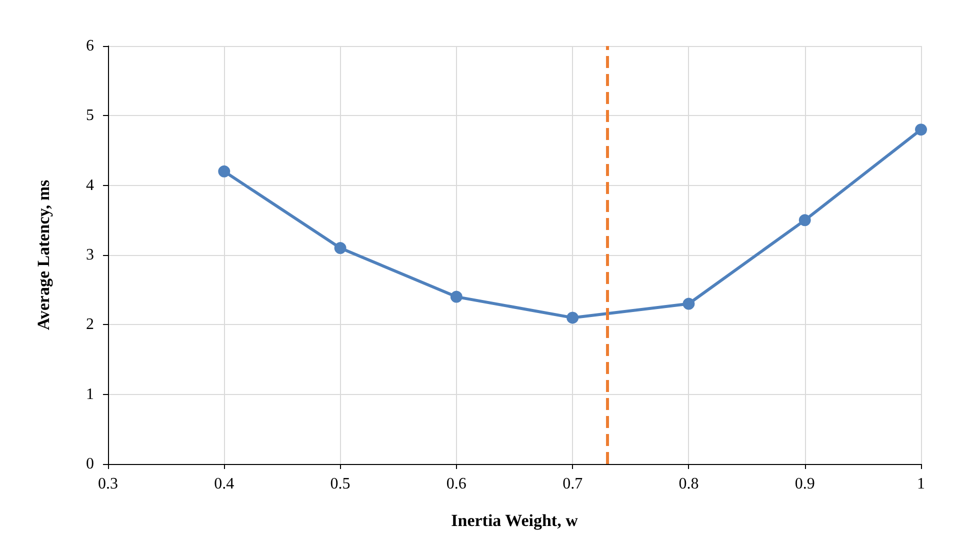  I want to click on y-tick-label: 2, so click(90, 325).